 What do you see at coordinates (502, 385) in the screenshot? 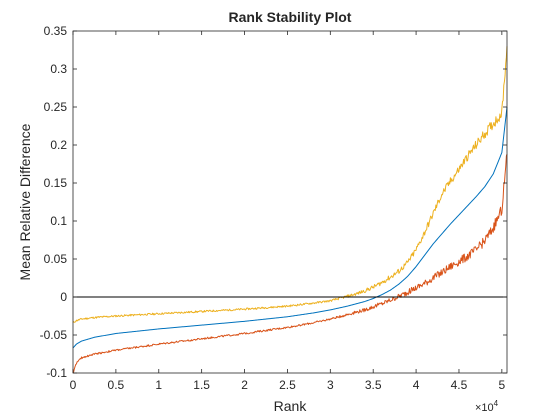
I see `x-tick-label: 5` at bounding box center [502, 385].